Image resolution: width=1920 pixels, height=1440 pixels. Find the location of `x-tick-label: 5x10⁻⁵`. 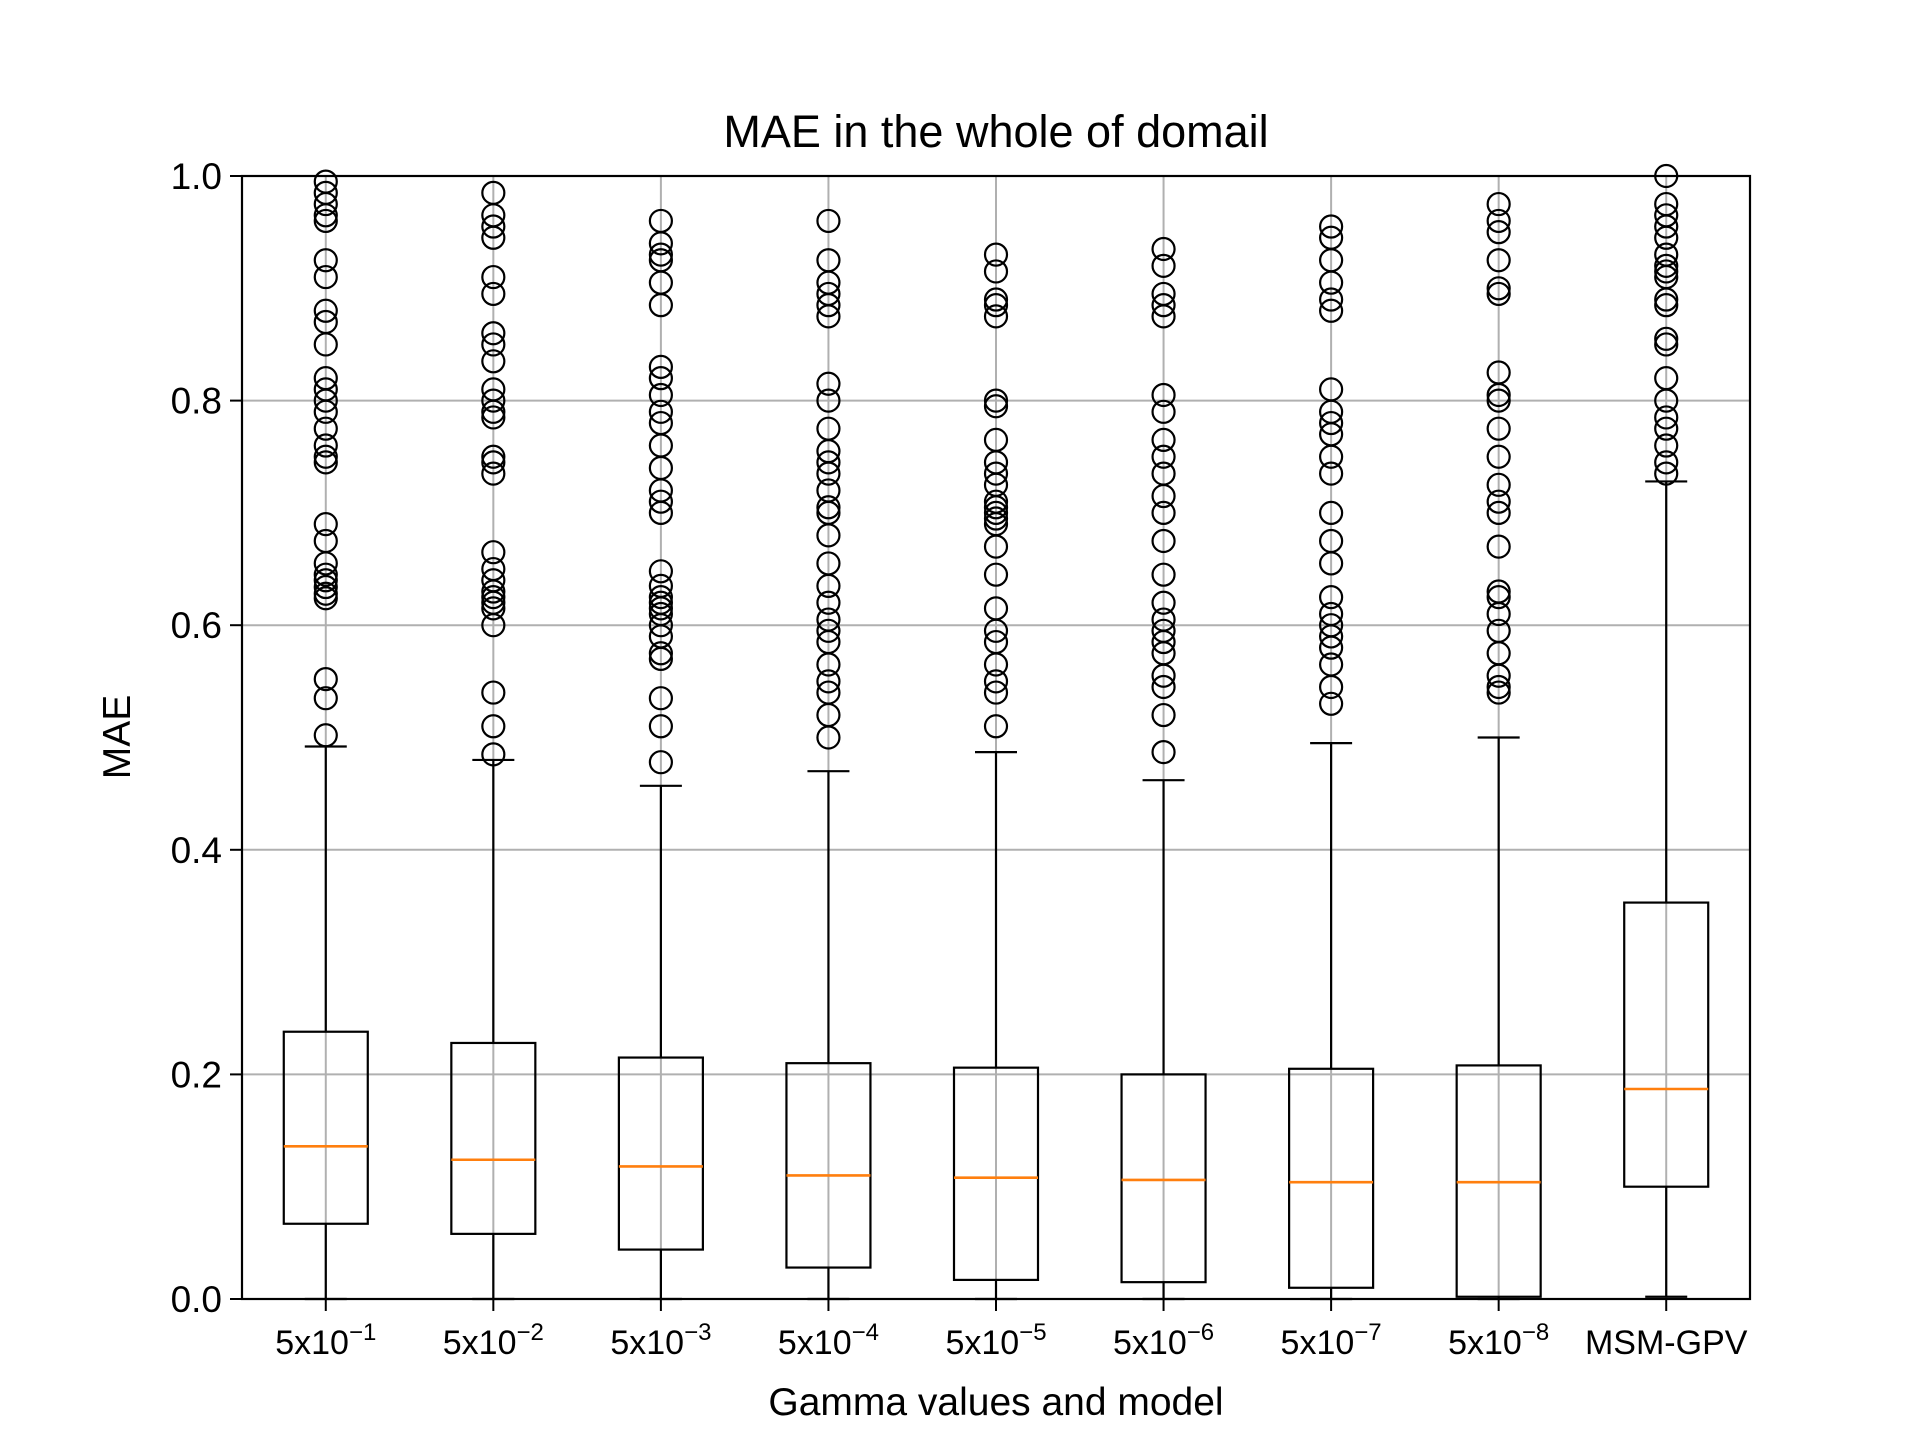

x-tick-label: 5x10⁻⁵ is located at coordinates (995, 1340).